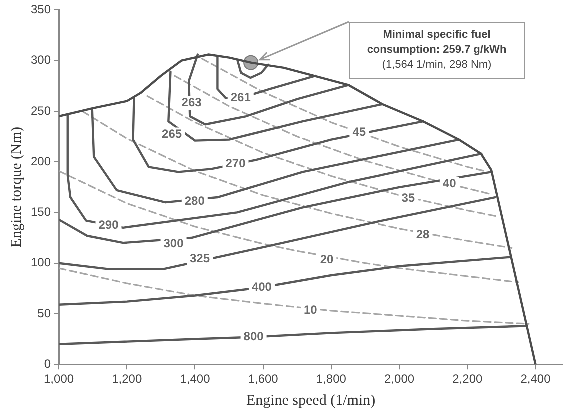 The width and height of the screenshot is (571, 416). I want to click on annotation: 35, so click(409, 197).